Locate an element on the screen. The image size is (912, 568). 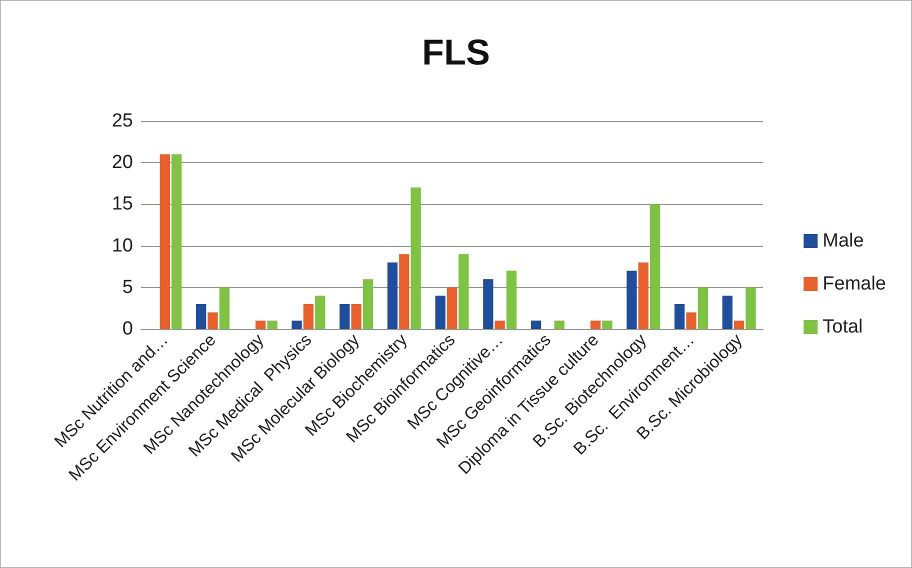
y-tick-label: 0 is located at coordinates (127, 329).